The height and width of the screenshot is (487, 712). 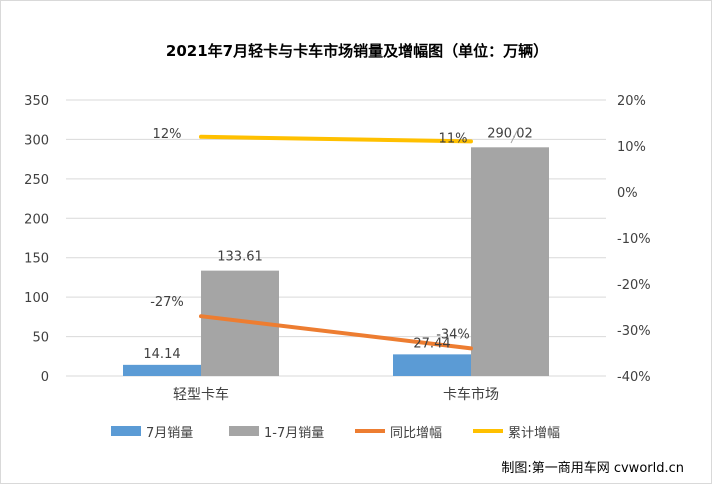 I want to click on legend-label: 1-7月销量, so click(x=294, y=433).